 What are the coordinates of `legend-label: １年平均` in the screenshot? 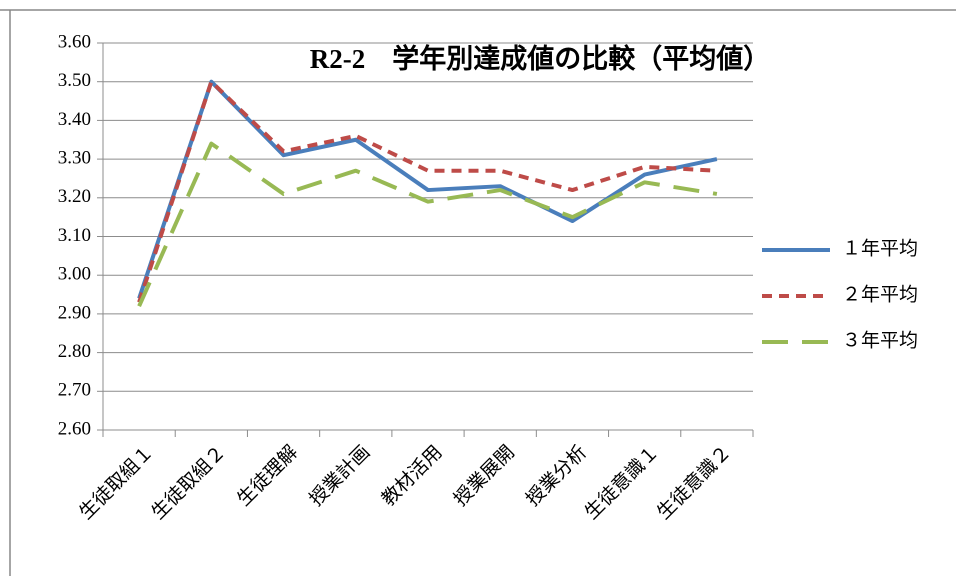 It's located at (880, 248).